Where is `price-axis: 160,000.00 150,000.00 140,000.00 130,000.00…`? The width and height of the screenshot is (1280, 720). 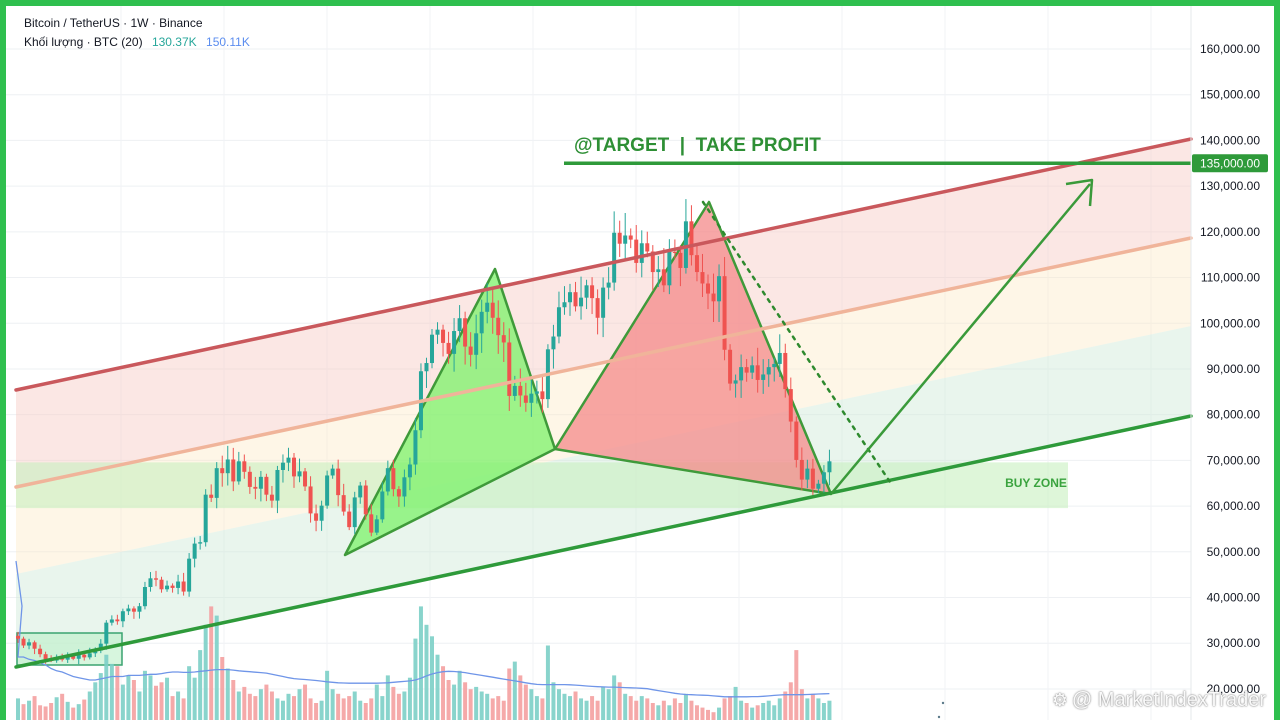
price-axis: 160,000.00 150,000.00 140,000.00 130,000.00… is located at coordinates (1225, 363).